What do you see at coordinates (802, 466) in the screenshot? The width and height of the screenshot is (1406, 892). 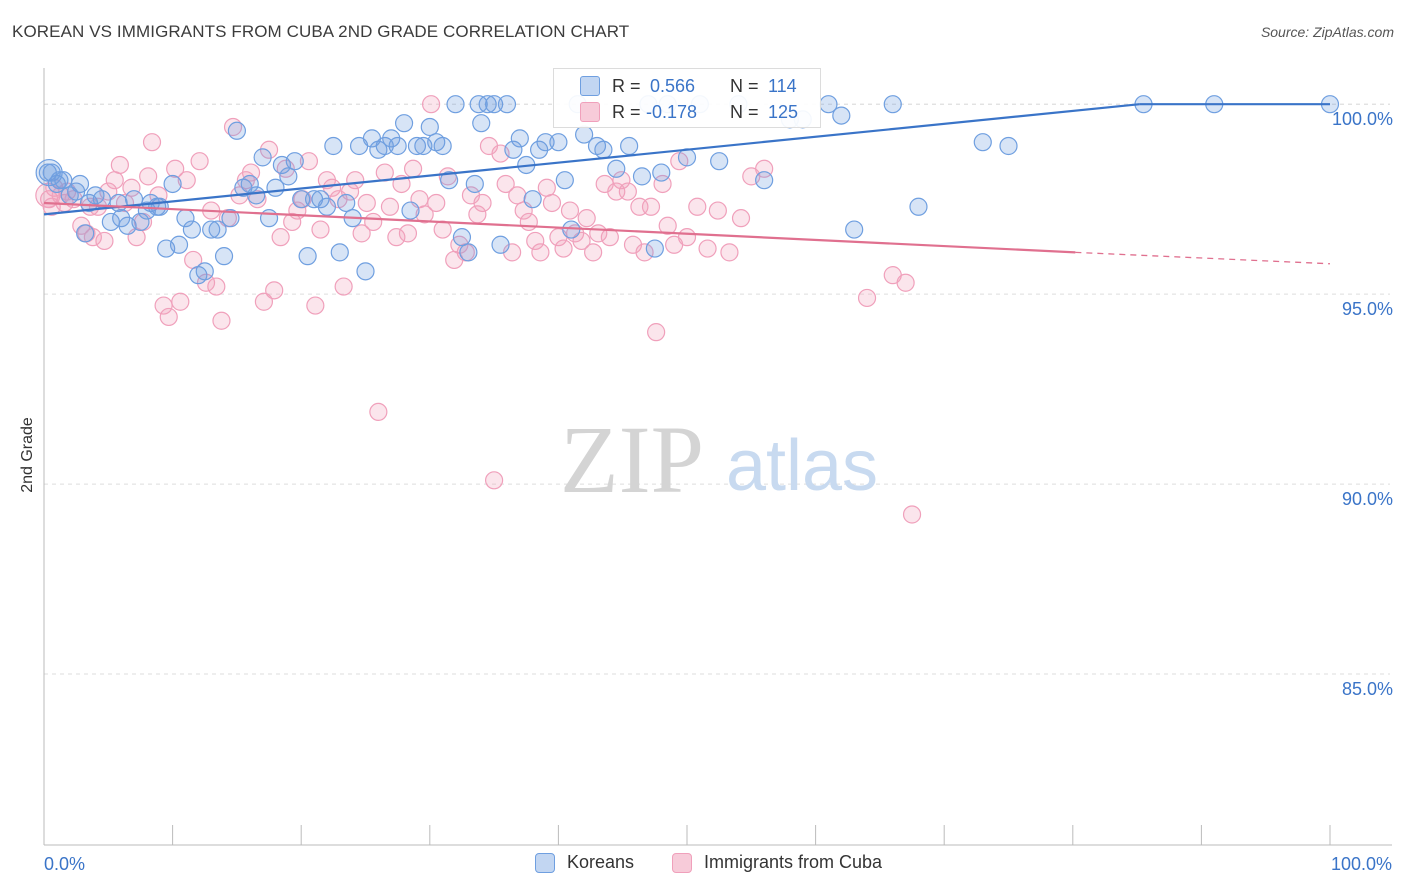 I see `watermark-atlas: atlas` at bounding box center [802, 466].